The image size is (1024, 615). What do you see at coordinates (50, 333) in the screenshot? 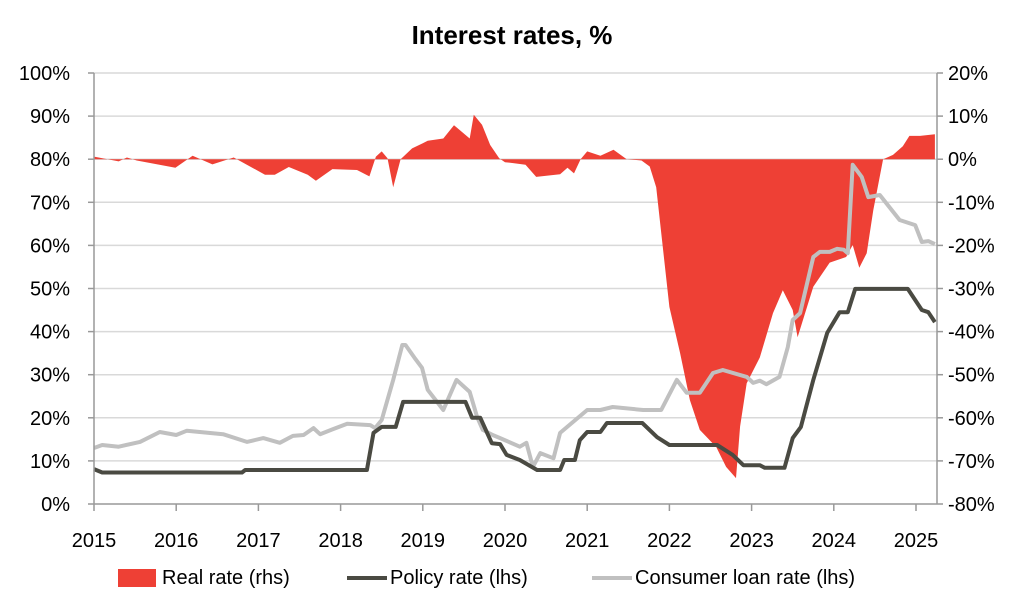
I see `y-left-tick-label: 40%` at bounding box center [50, 333].